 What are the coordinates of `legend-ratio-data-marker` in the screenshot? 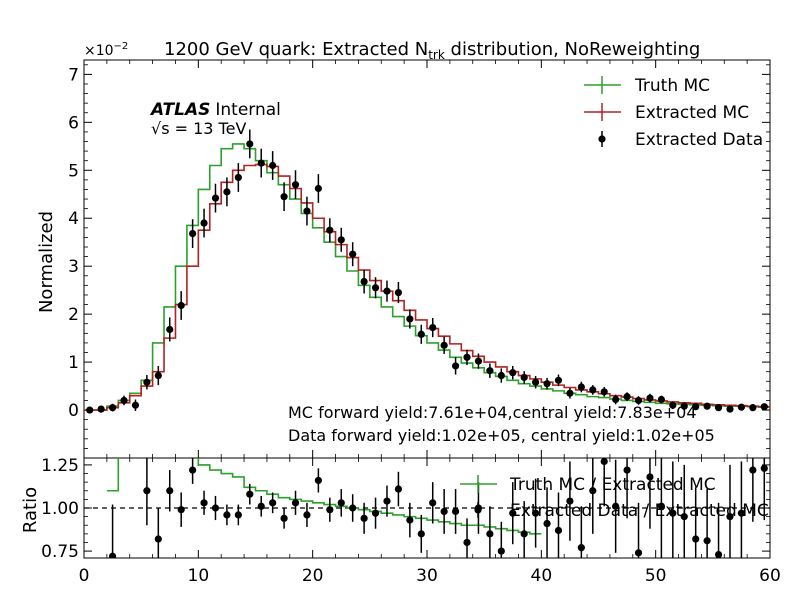 It's located at (478, 510).